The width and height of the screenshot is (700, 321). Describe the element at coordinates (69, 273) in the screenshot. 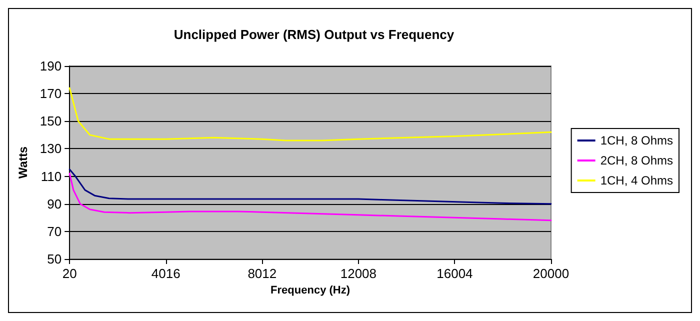

I see `x-tick-label: 20` at that location.